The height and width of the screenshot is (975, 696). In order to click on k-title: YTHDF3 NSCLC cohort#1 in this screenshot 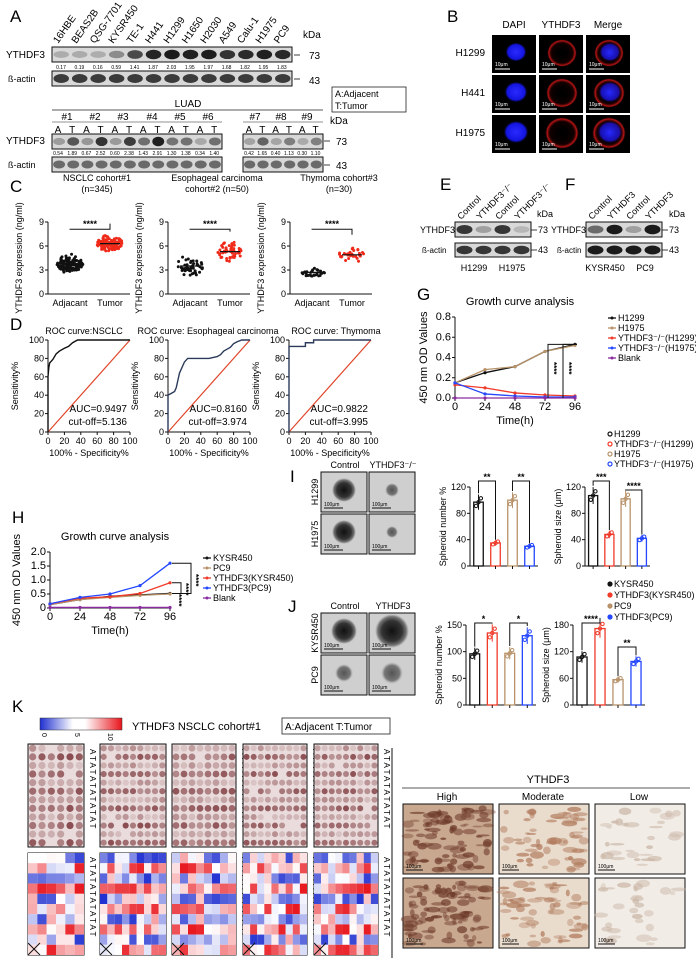, I will do `click(196, 727)`.